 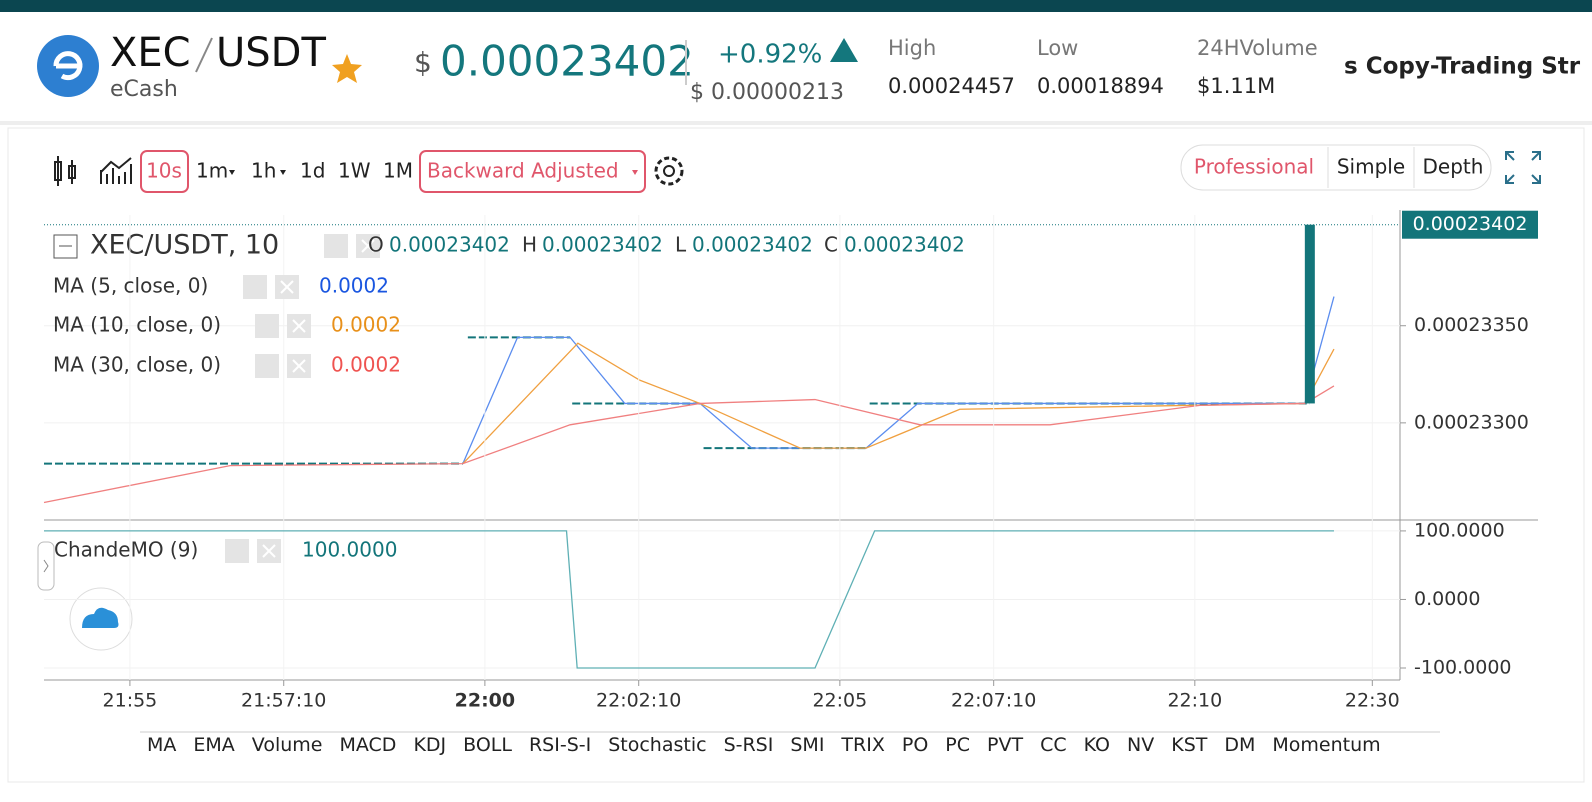 I want to click on indicator-tab: BOLL, so click(x=487, y=745).